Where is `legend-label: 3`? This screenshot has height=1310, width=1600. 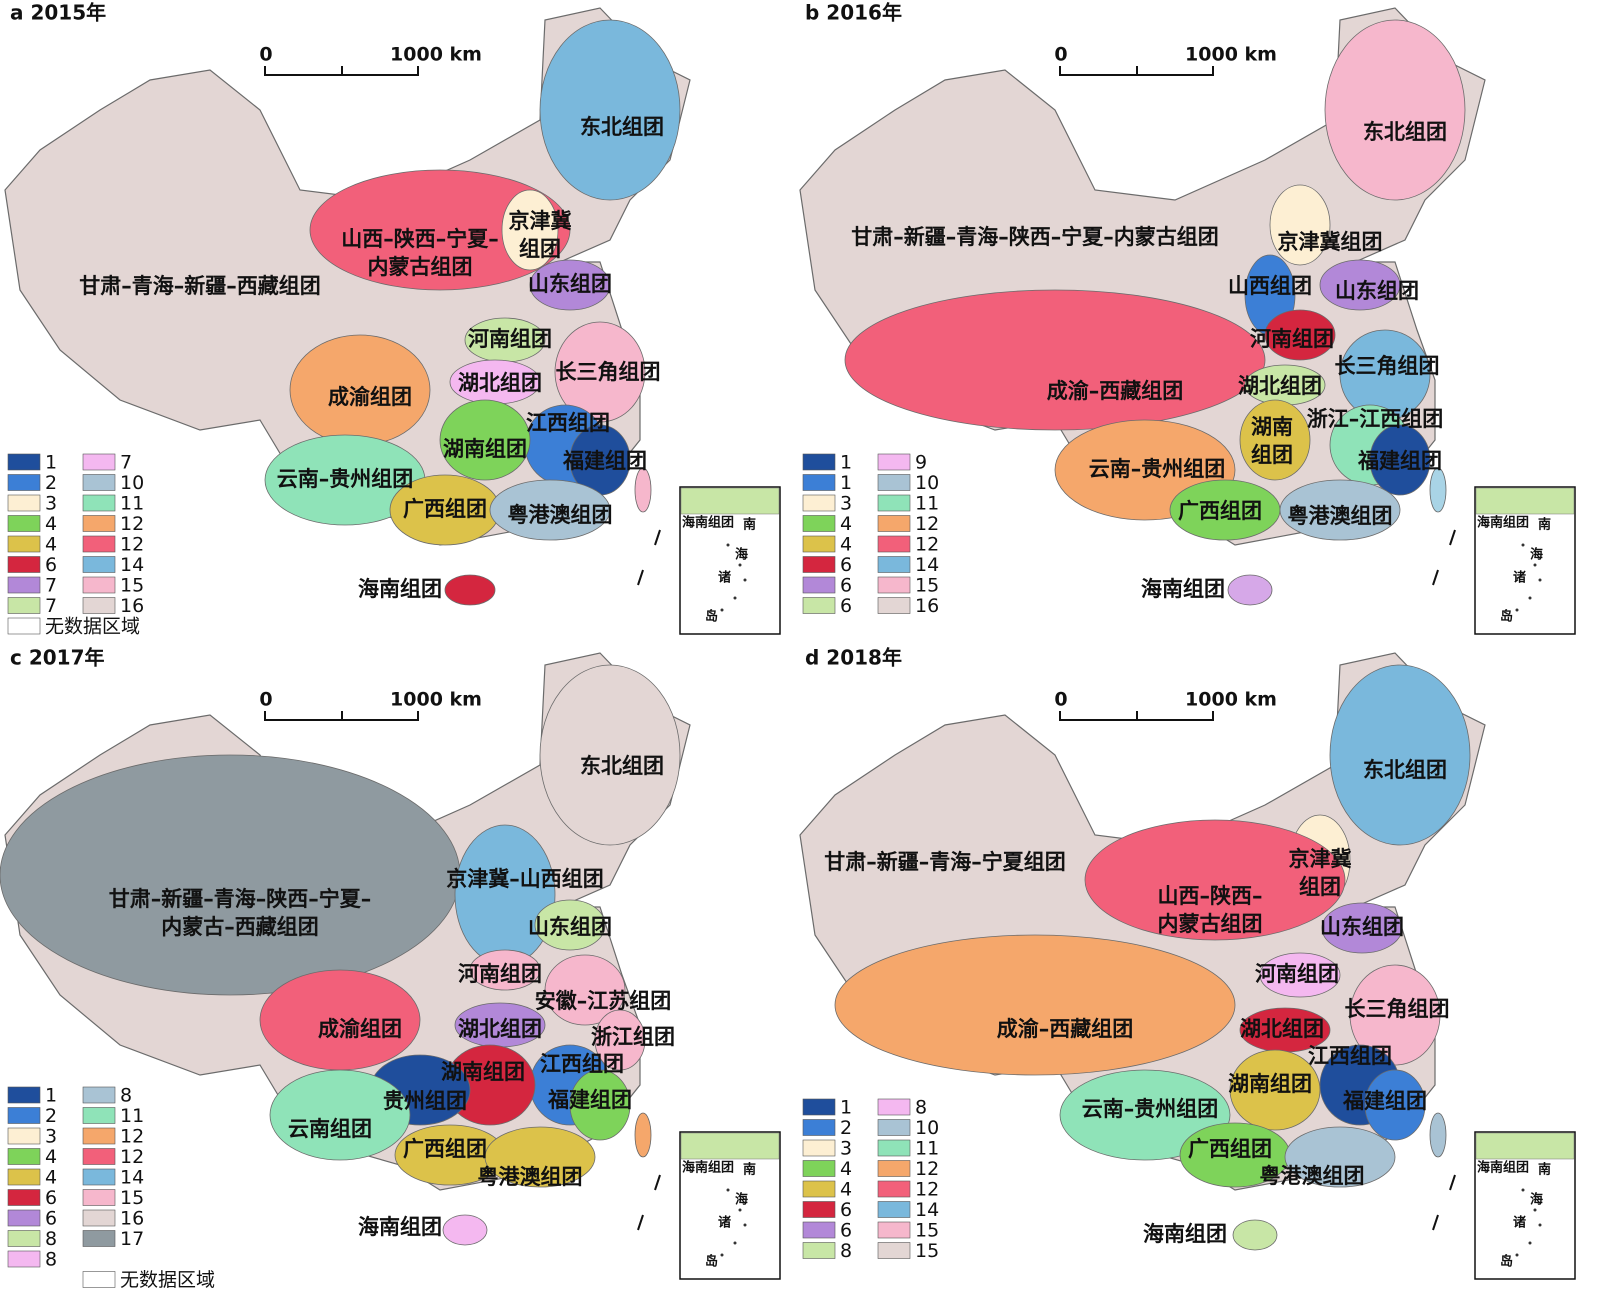
legend-label: 3 is located at coordinates (51, 1137).